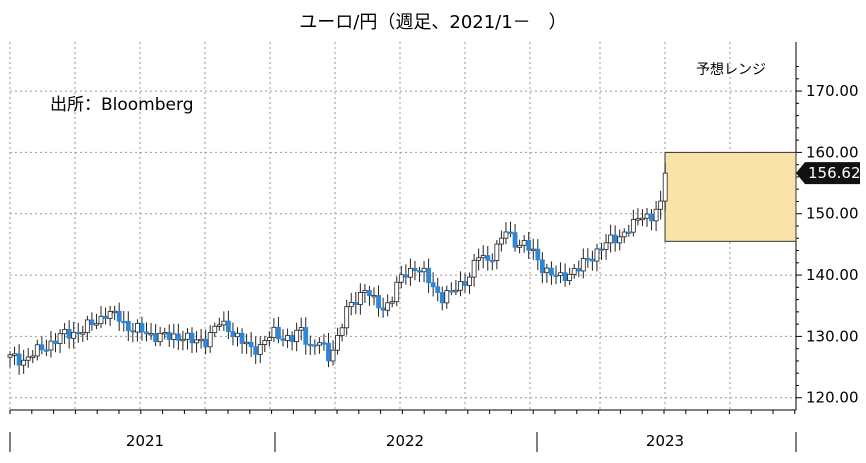 The width and height of the screenshot is (866, 463). What do you see at coordinates (832, 152) in the screenshot?
I see `y-tick-label: 160.00` at bounding box center [832, 152].